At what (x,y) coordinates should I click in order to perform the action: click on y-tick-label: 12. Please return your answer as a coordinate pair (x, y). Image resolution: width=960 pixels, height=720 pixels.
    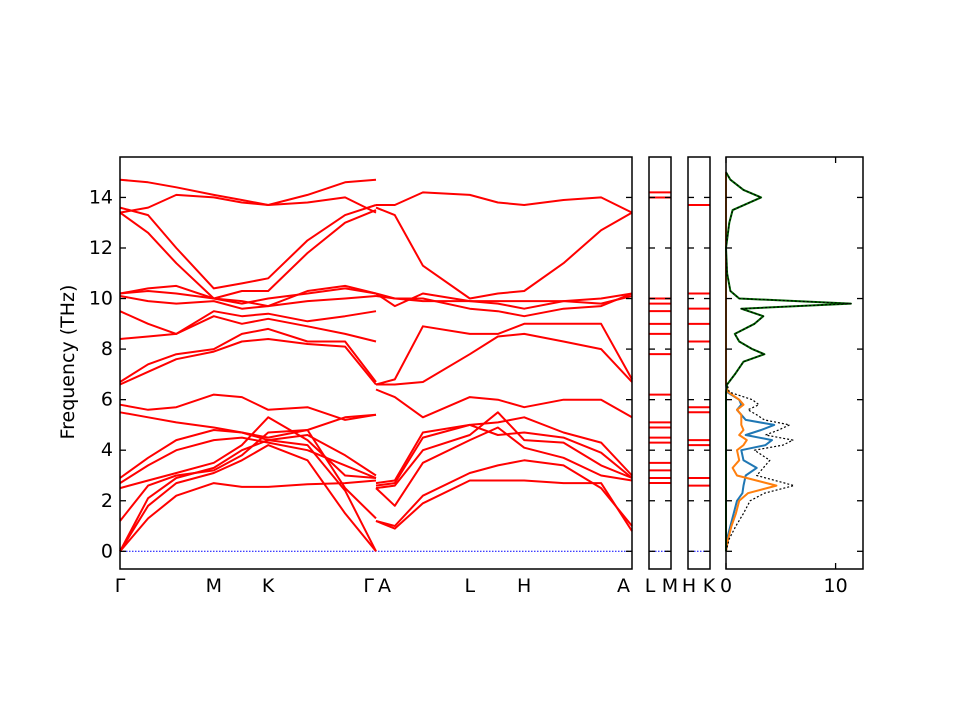
    Looking at the image, I should click on (101, 248).